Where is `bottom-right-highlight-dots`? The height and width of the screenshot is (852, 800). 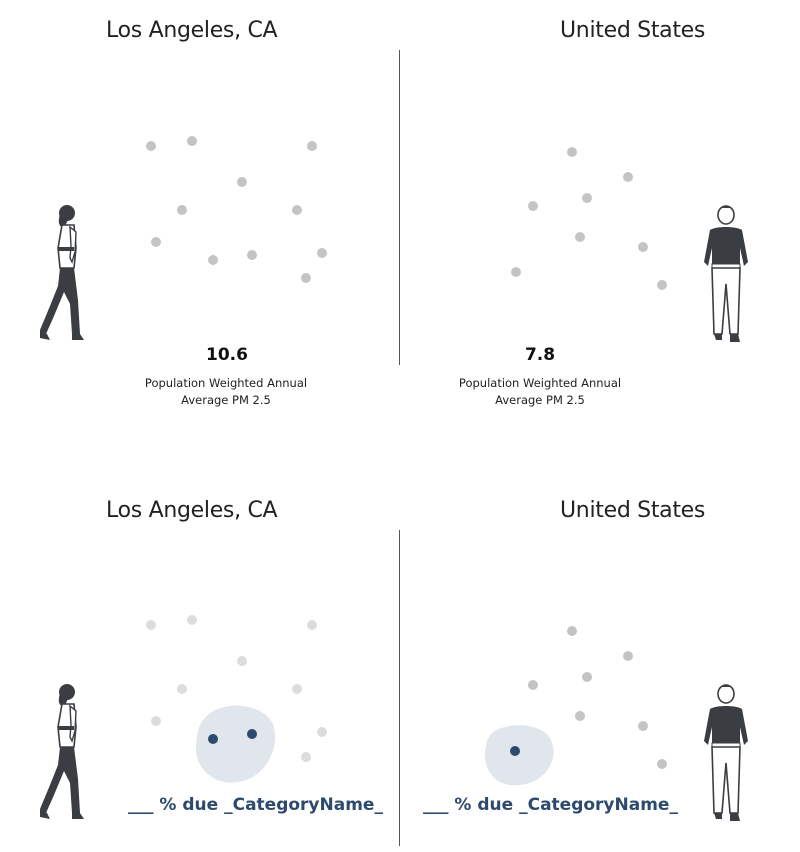 bottom-right-highlight-dots is located at coordinates (515, 751).